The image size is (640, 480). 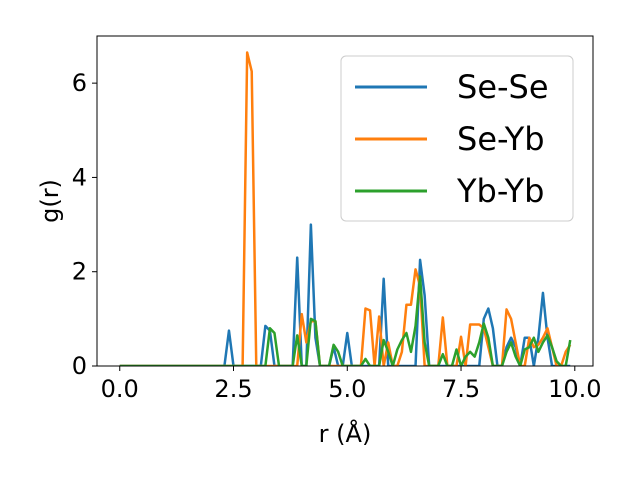 I want to click on x-tick-label: 10.0, so click(x=574, y=389).